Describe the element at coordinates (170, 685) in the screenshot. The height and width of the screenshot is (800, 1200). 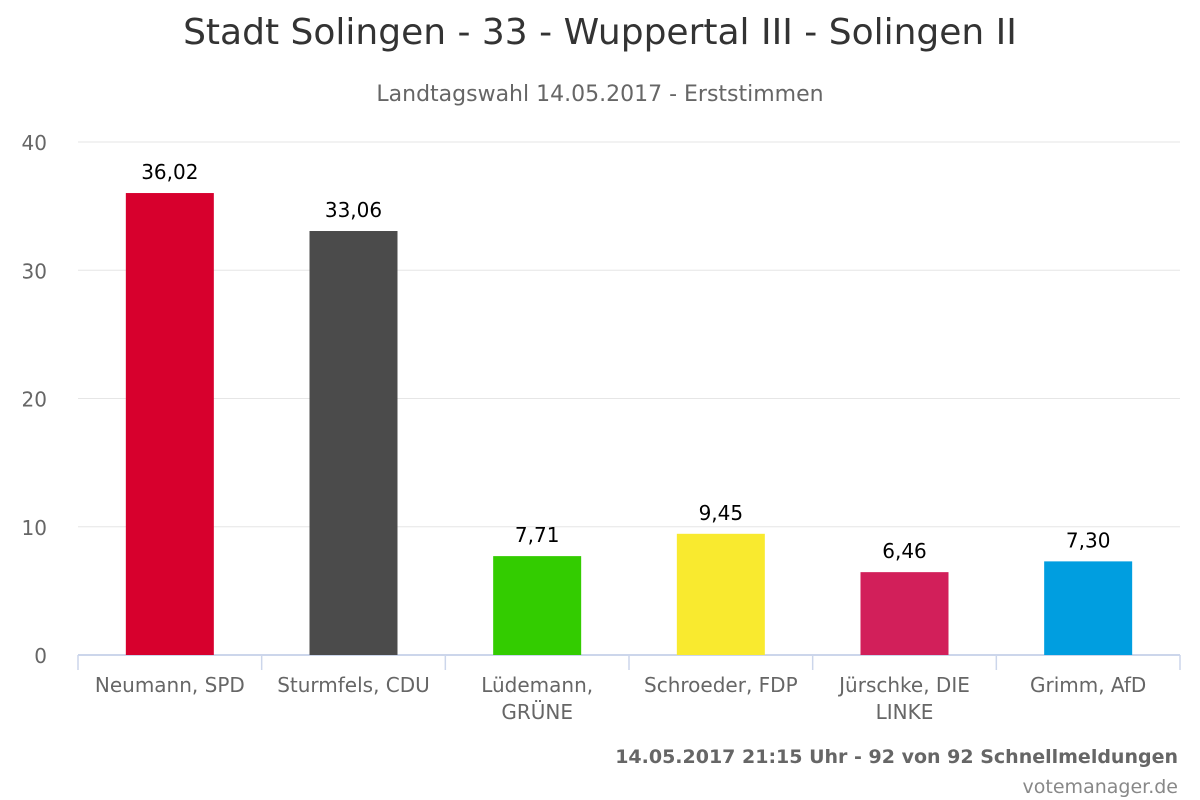
I see `x-tick-label: Neumann, SPD` at that location.